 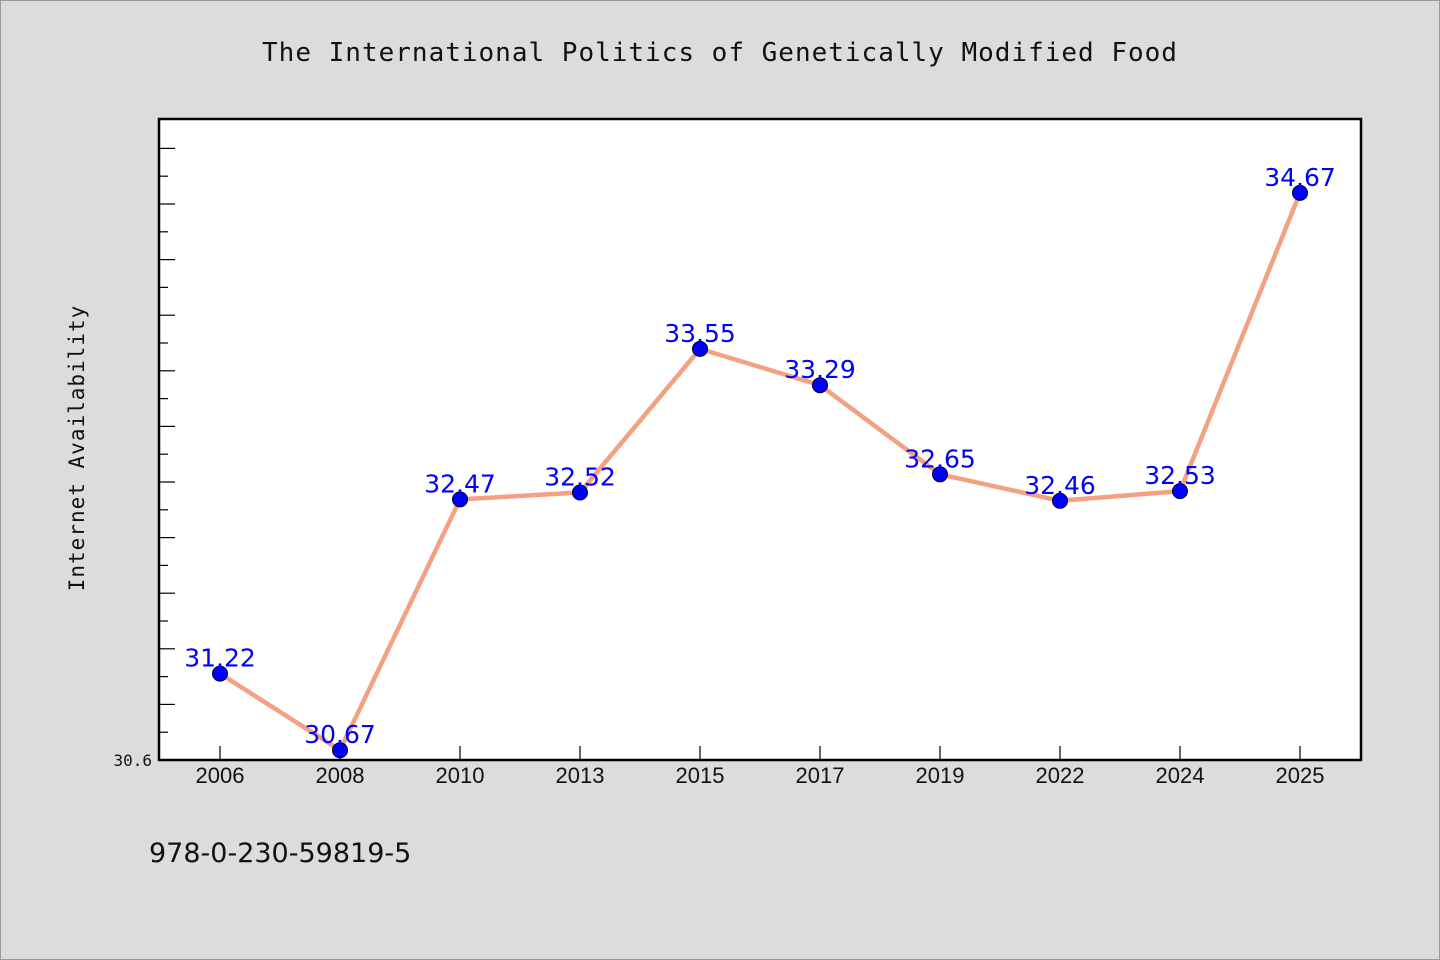 I want to click on data-label: 32.65, so click(x=940, y=458).